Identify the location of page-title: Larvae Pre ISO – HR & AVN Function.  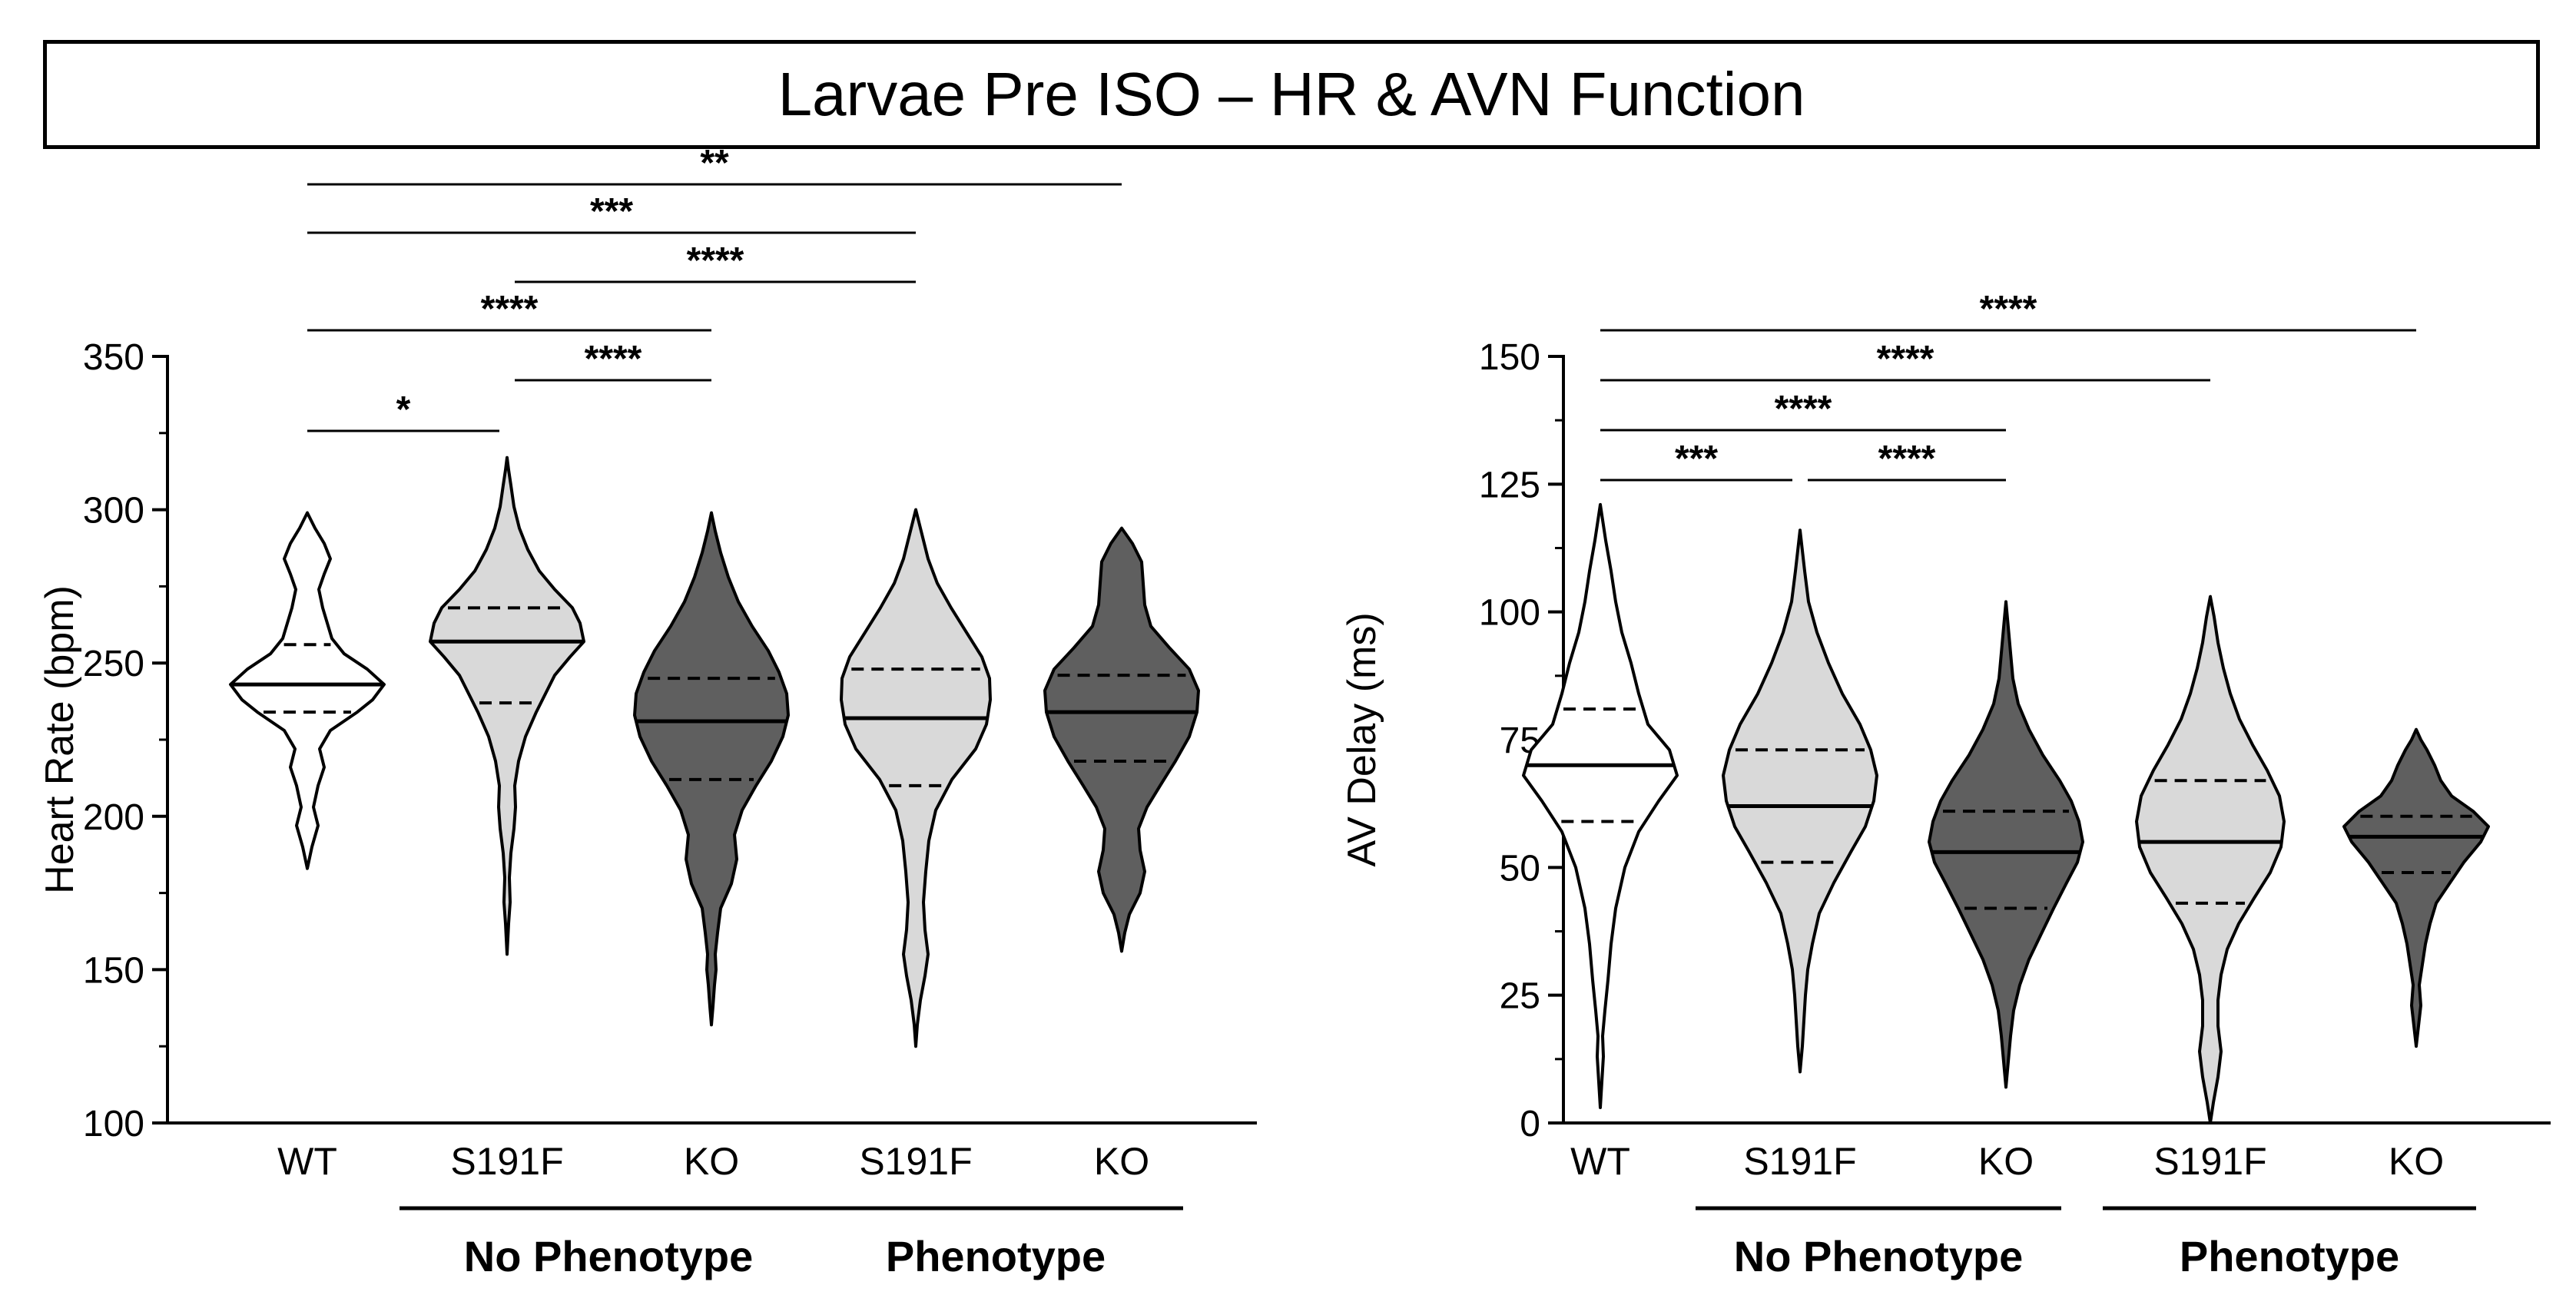
(1291, 94).